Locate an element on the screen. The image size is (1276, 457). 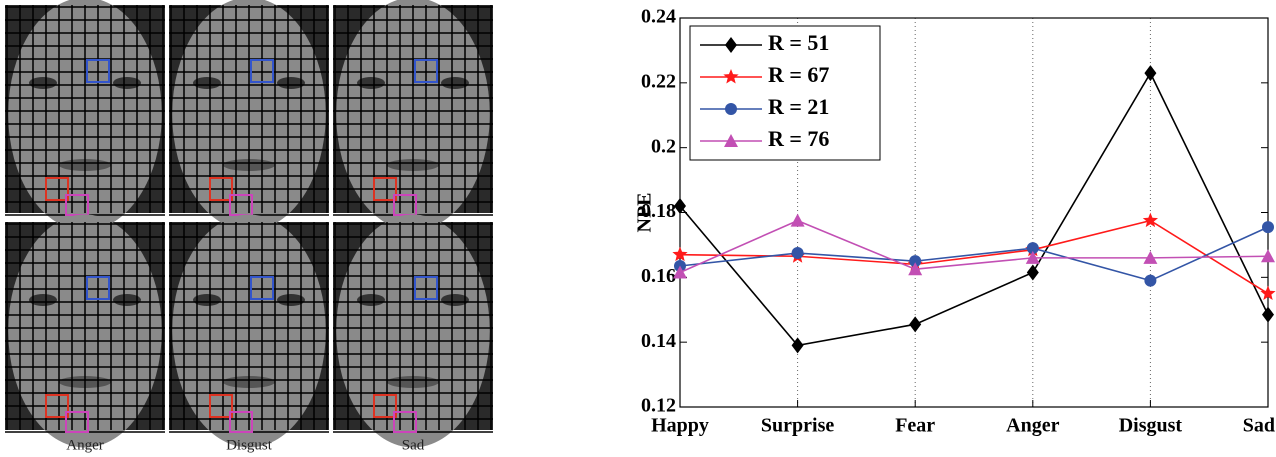
y-axis-label: NPE is located at coordinates (645, 213).